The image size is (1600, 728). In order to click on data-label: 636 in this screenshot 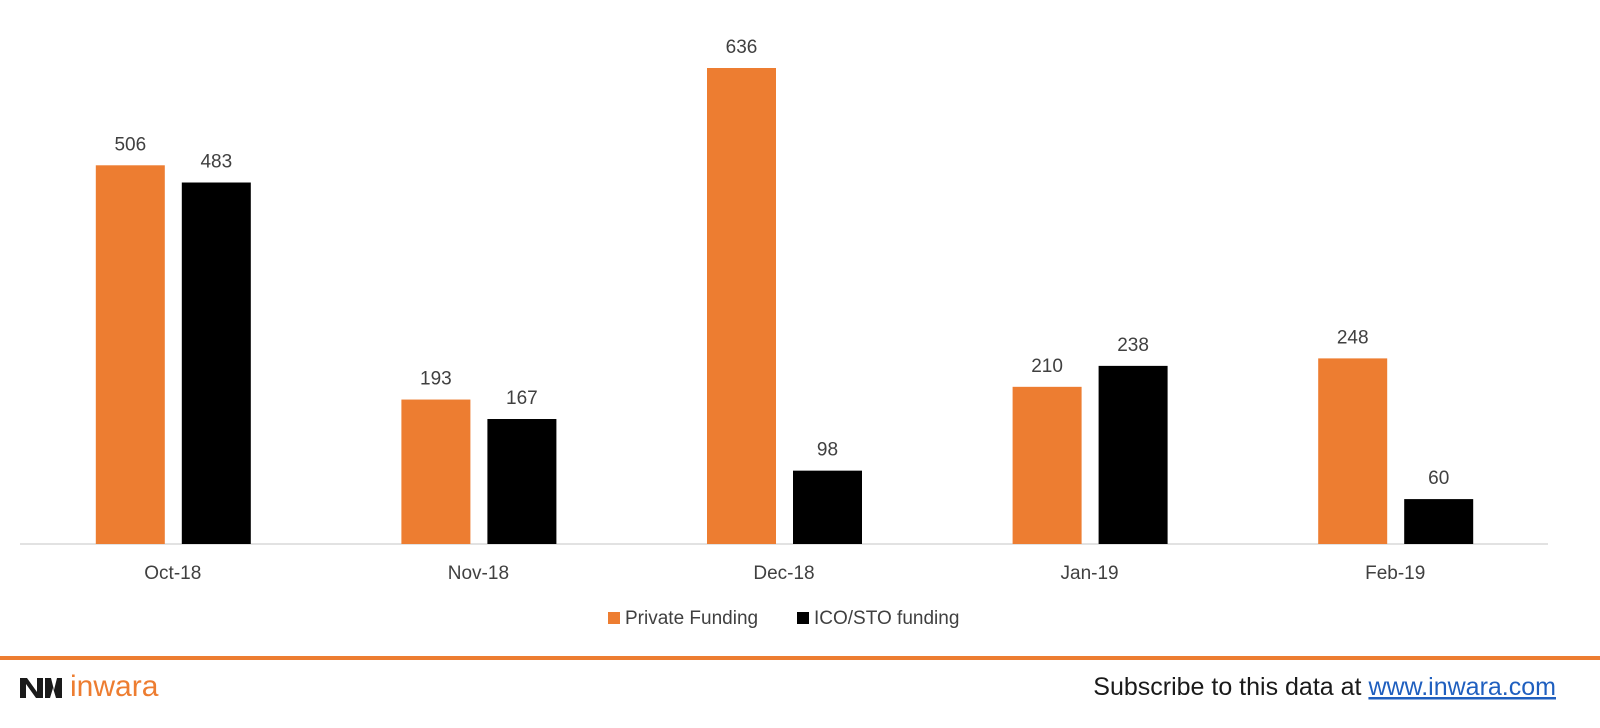, I will do `click(742, 47)`.